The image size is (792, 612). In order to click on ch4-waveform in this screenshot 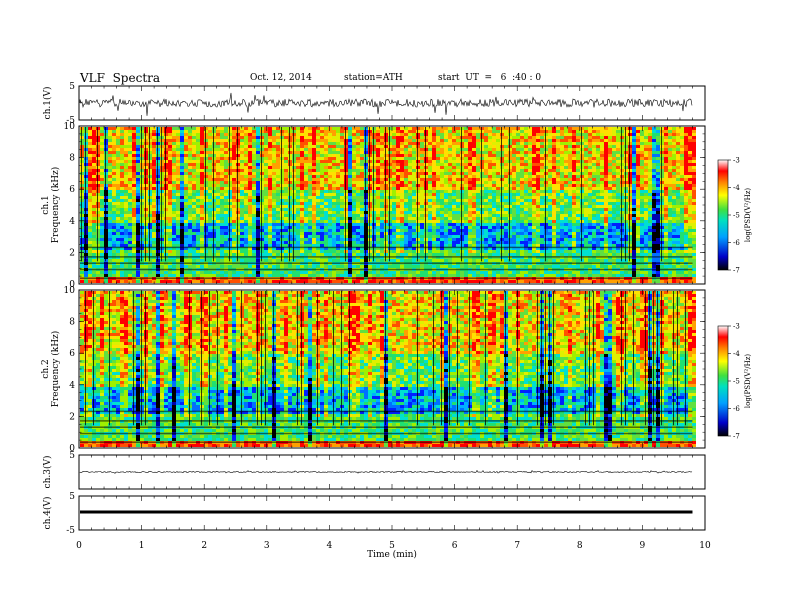, I will do `click(386, 512)`.